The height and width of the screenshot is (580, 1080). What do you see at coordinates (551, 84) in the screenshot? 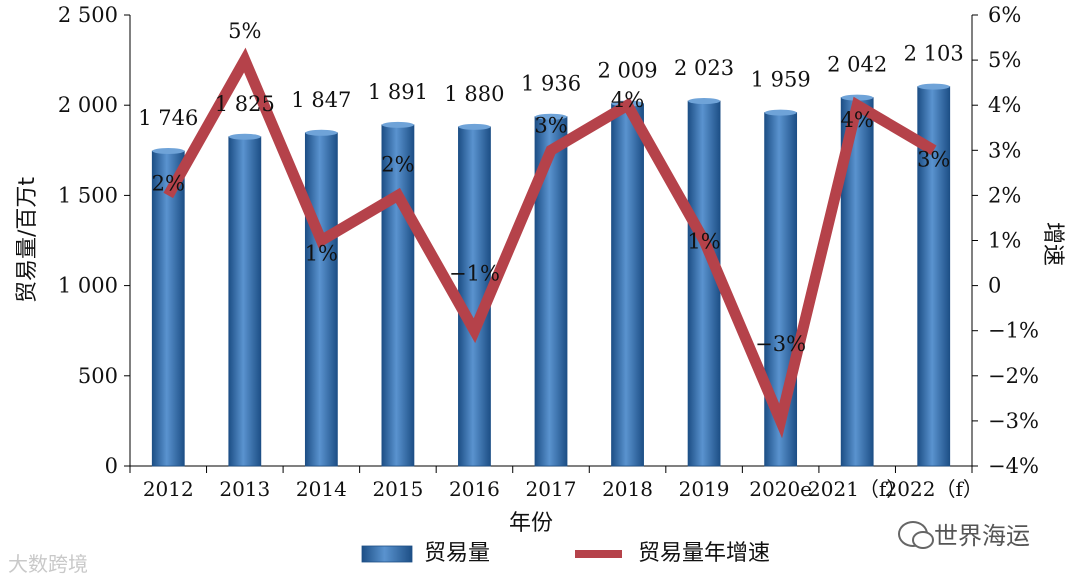
I see `bar-value-label: 1 936` at bounding box center [551, 84].